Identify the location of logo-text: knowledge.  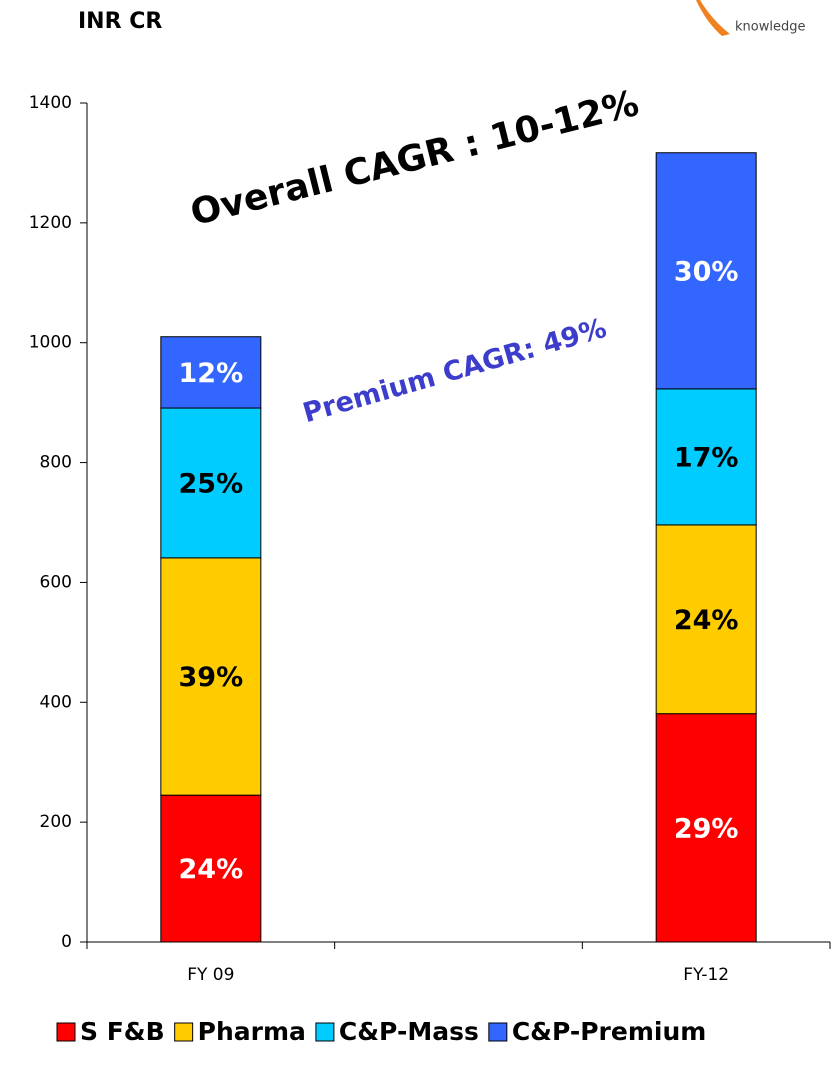
(770, 27).